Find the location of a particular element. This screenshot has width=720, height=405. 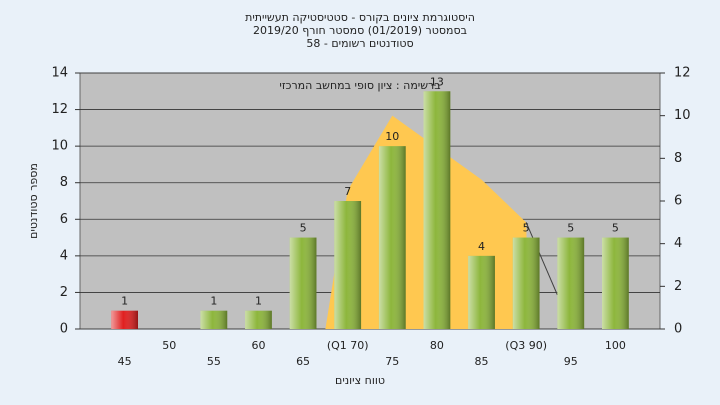

x-tick-label: 75 is located at coordinates (392, 361).